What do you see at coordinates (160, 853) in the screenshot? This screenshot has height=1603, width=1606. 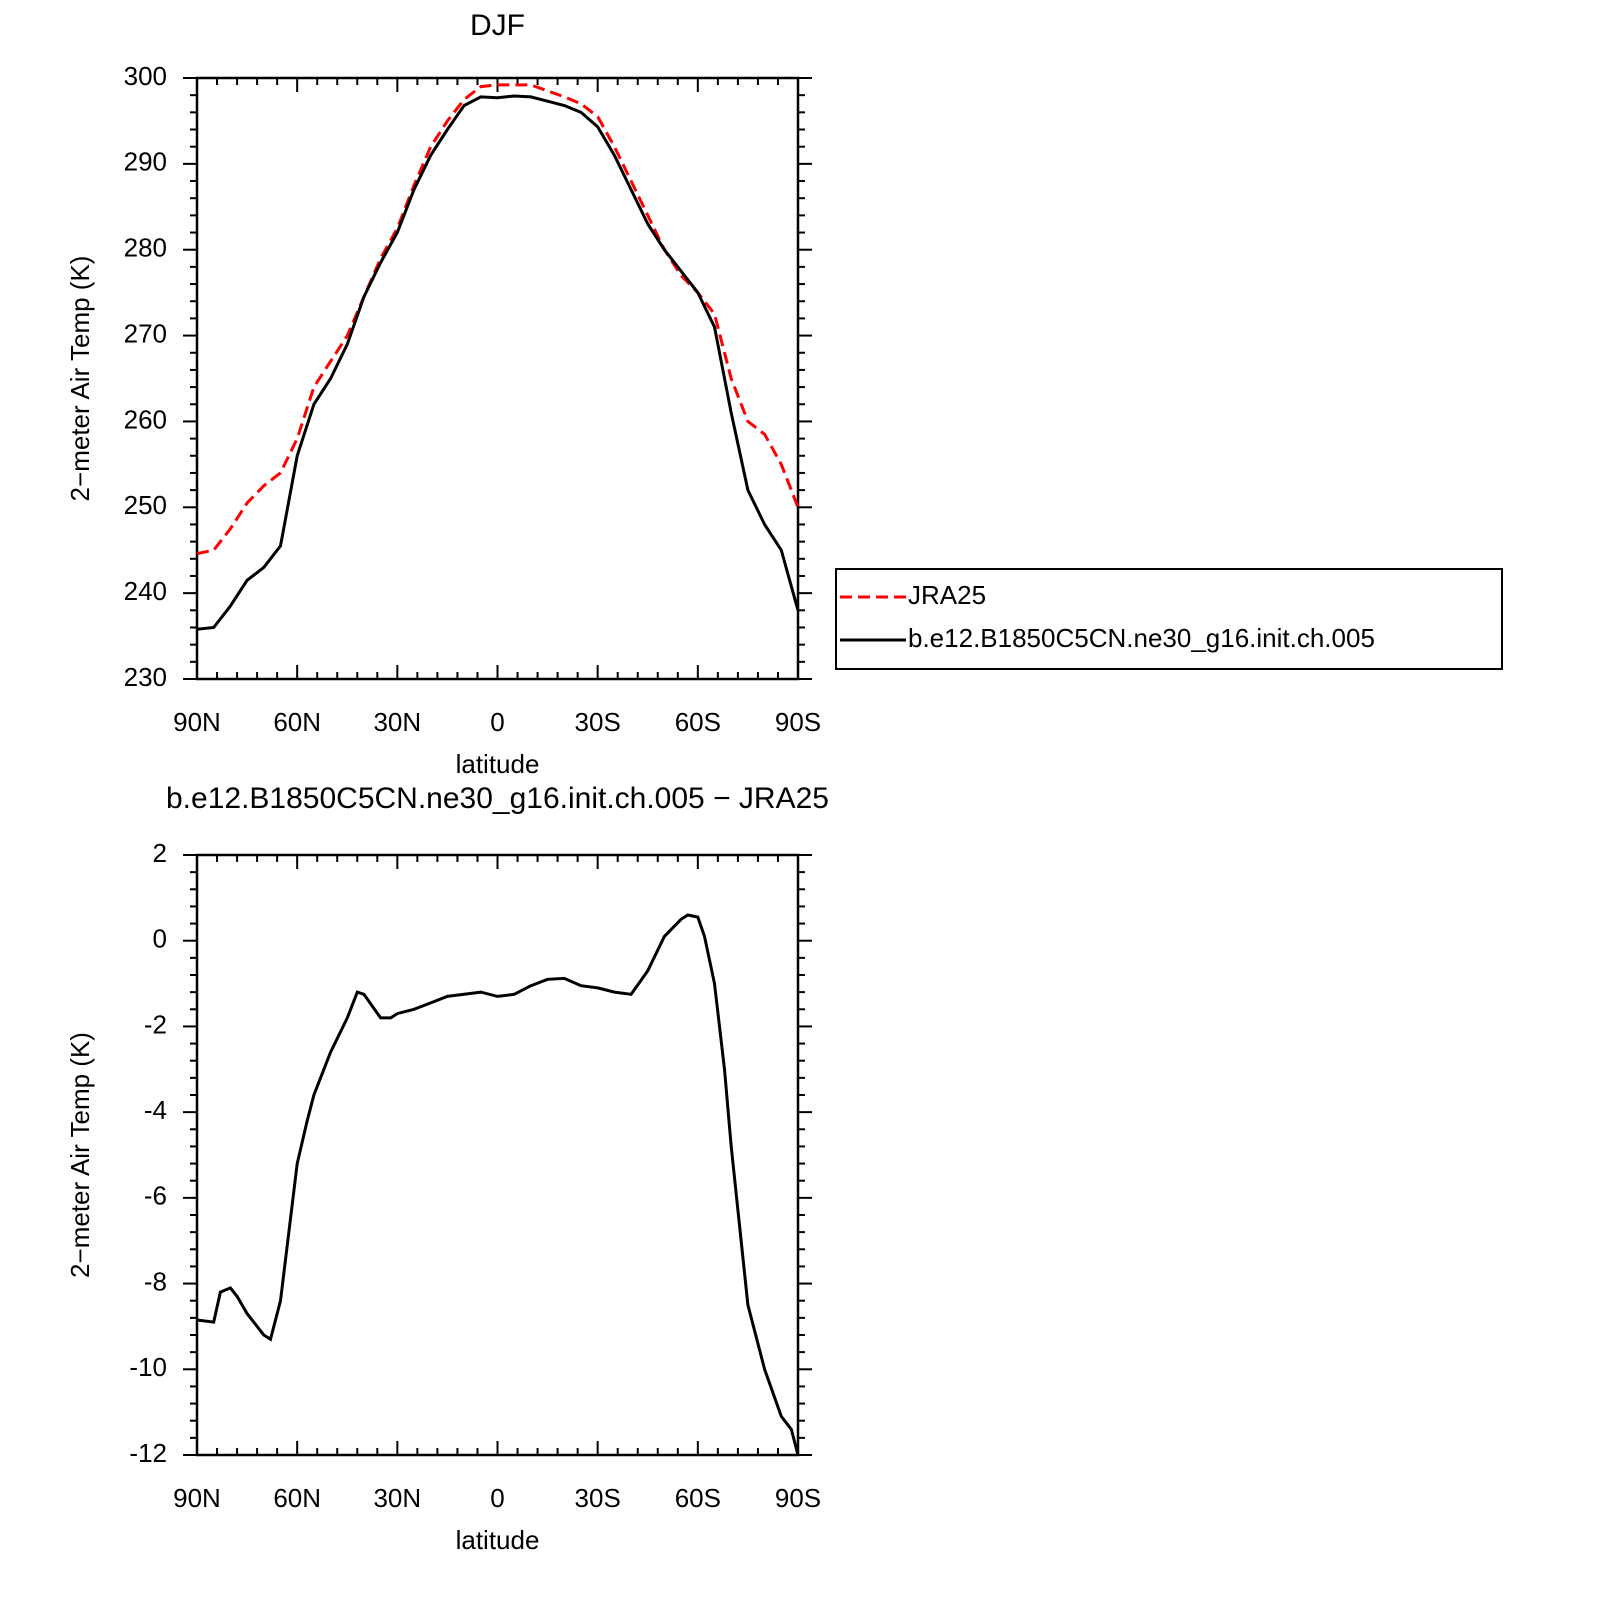 I see `y-tick-label: 2` at bounding box center [160, 853].